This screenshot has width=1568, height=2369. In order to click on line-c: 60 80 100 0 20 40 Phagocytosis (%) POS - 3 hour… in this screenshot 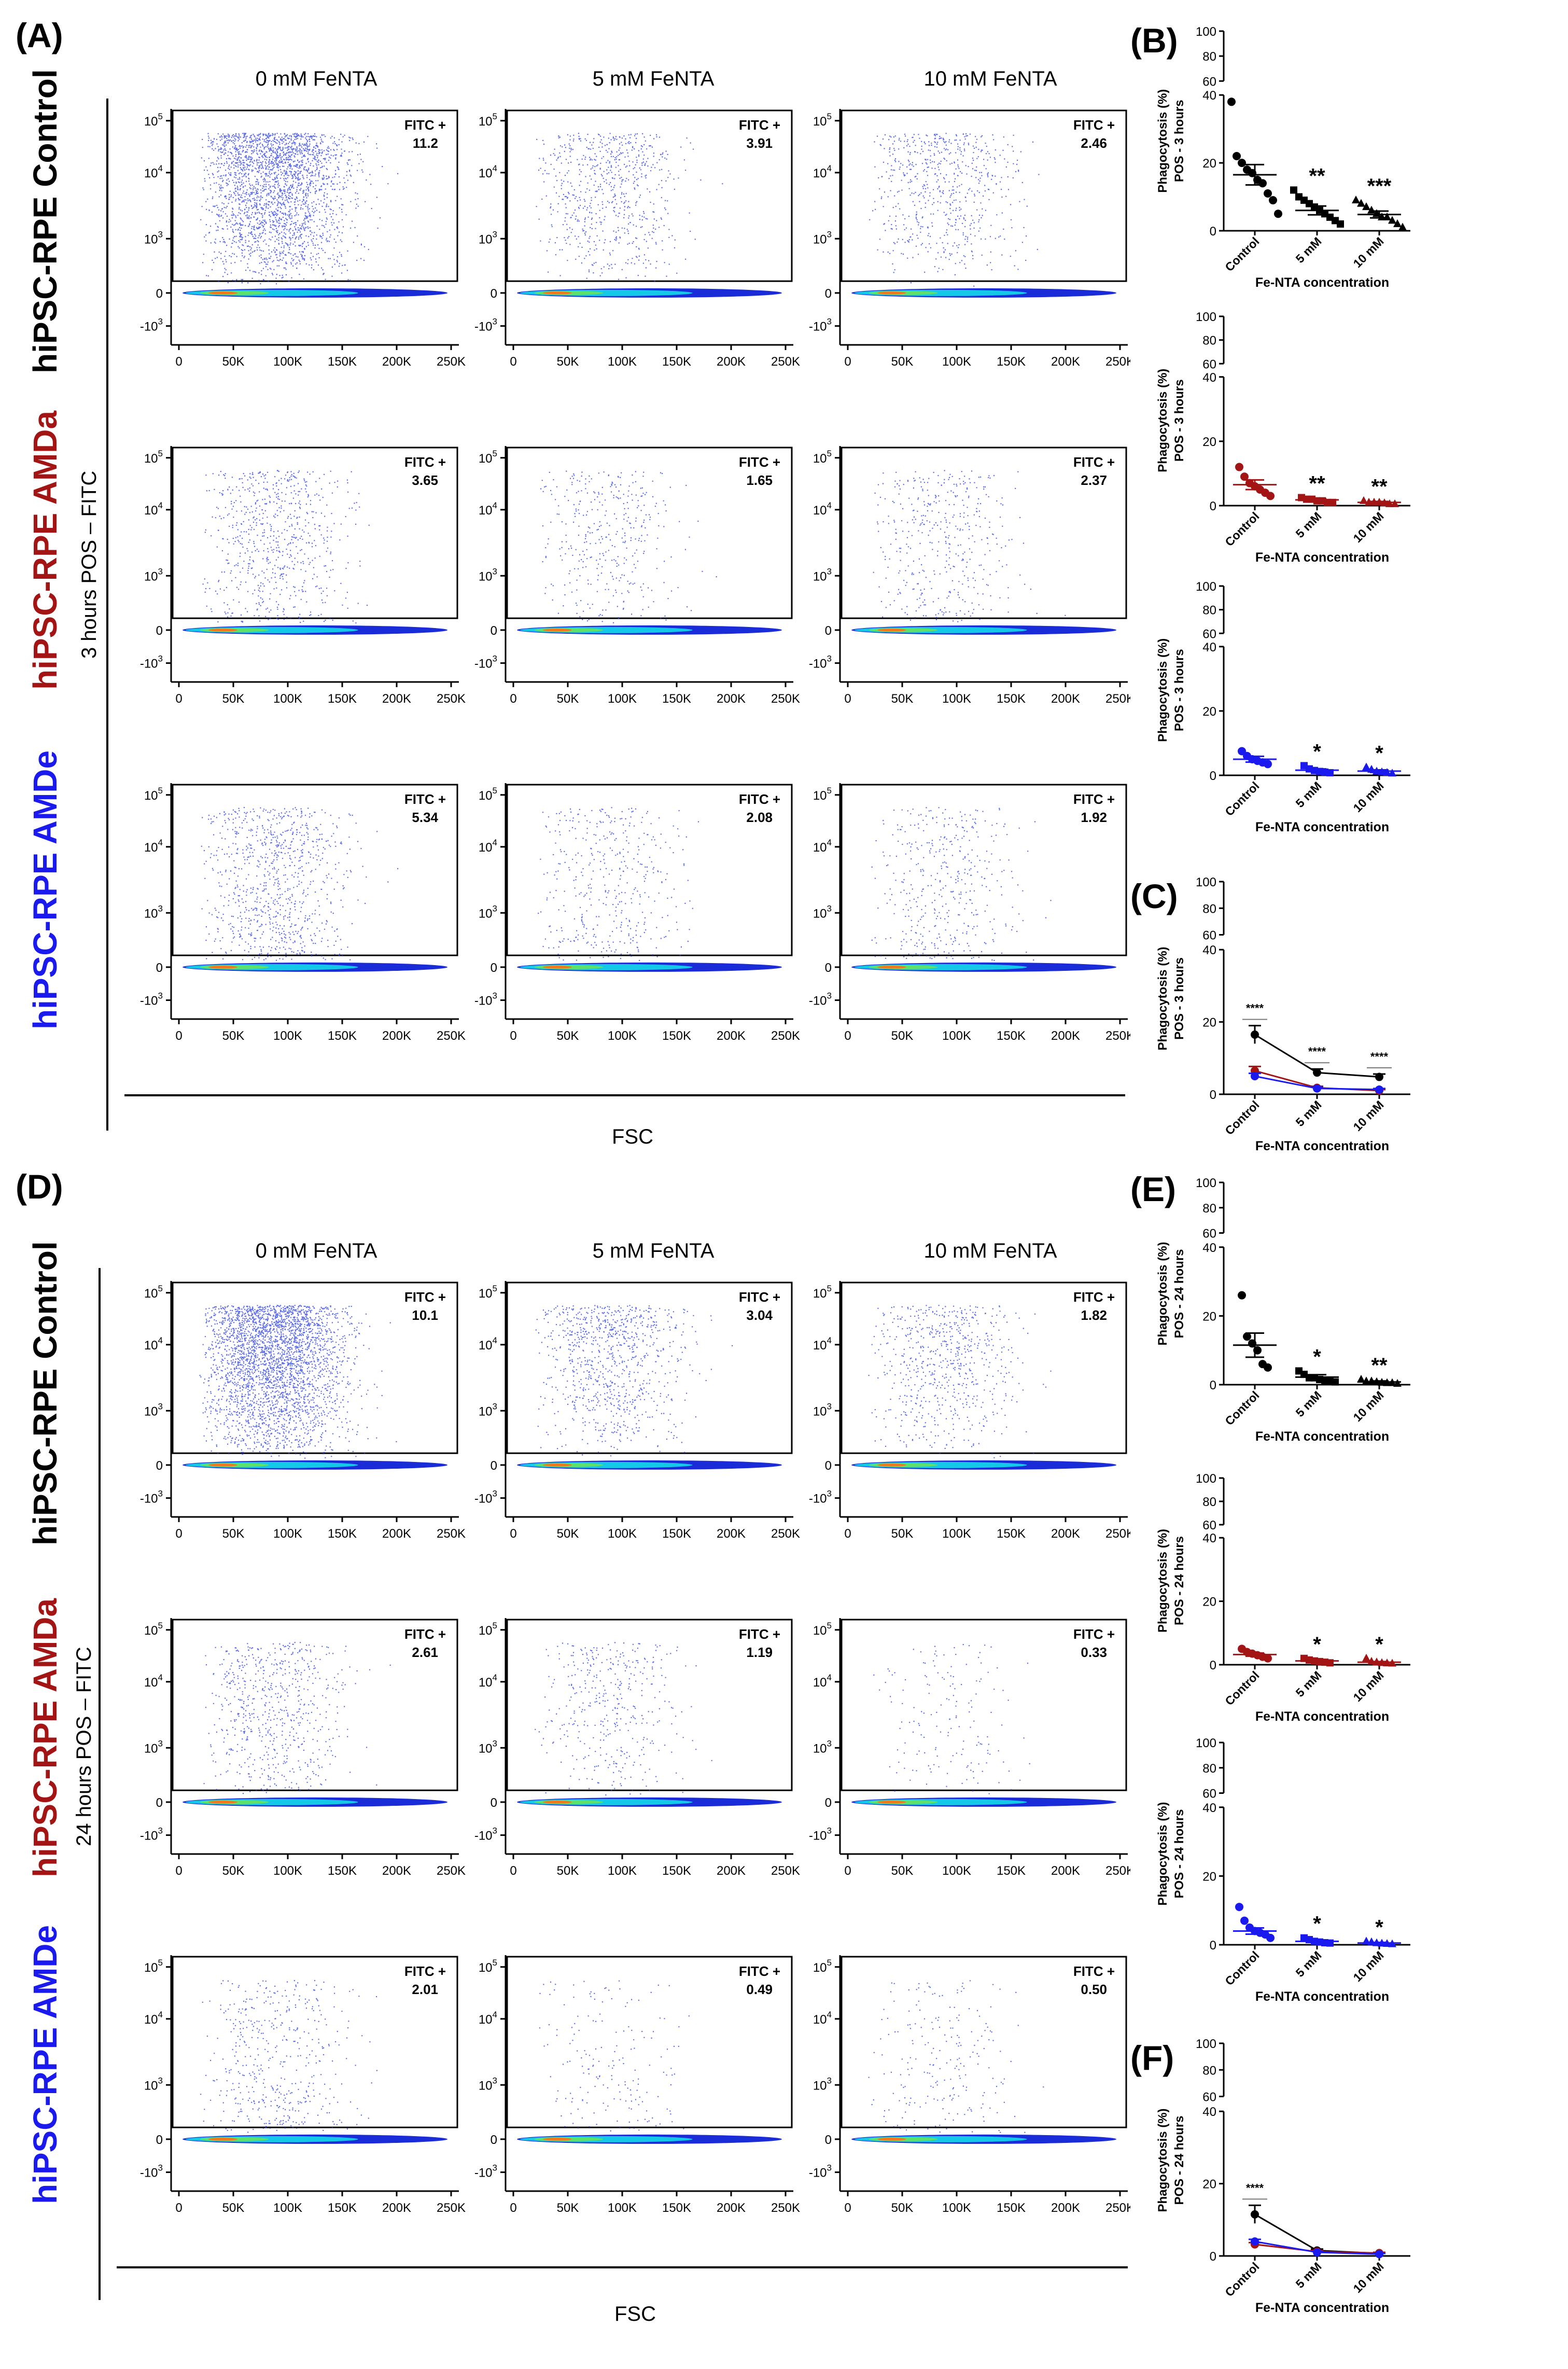, I will do `click(1283, 1014)`.